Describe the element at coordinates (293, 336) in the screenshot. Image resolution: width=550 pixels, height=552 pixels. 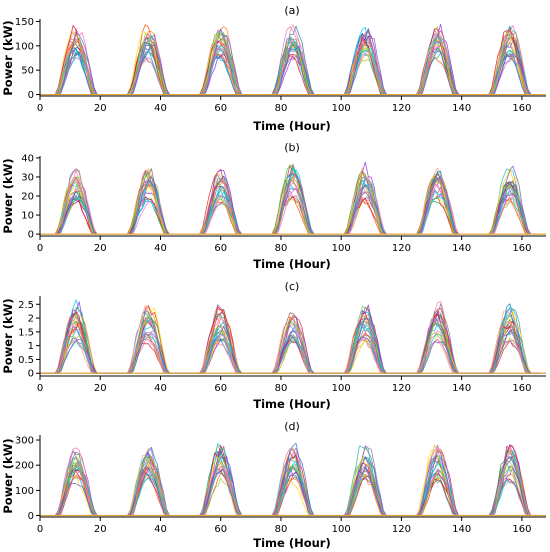
I see `panel-c-series` at that location.